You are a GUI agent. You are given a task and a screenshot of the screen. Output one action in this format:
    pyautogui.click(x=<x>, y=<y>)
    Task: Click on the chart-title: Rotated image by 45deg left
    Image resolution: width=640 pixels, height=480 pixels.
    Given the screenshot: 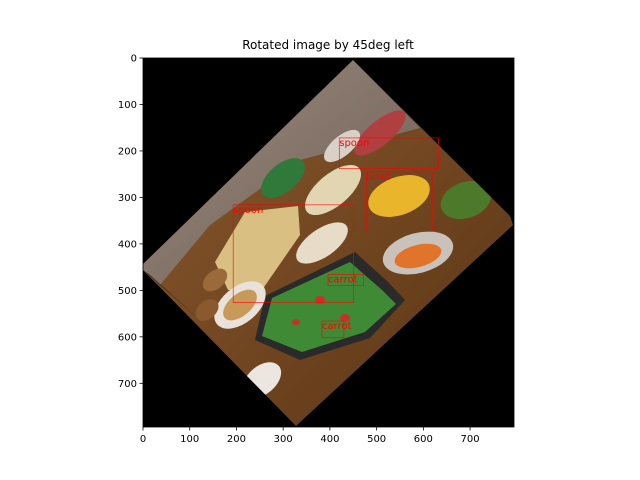 What is the action you would take?
    pyautogui.click(x=328, y=45)
    